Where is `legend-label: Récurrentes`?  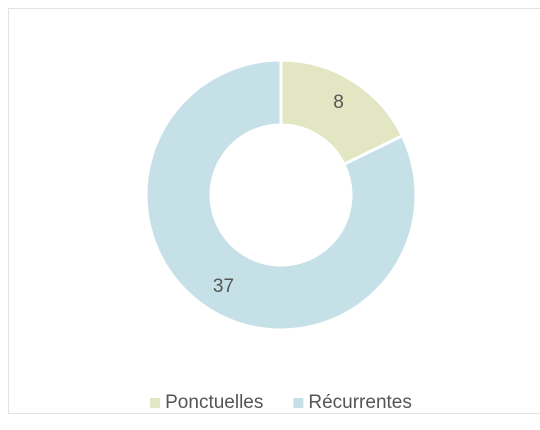
legend-label: Récurrentes is located at coordinates (360, 402).